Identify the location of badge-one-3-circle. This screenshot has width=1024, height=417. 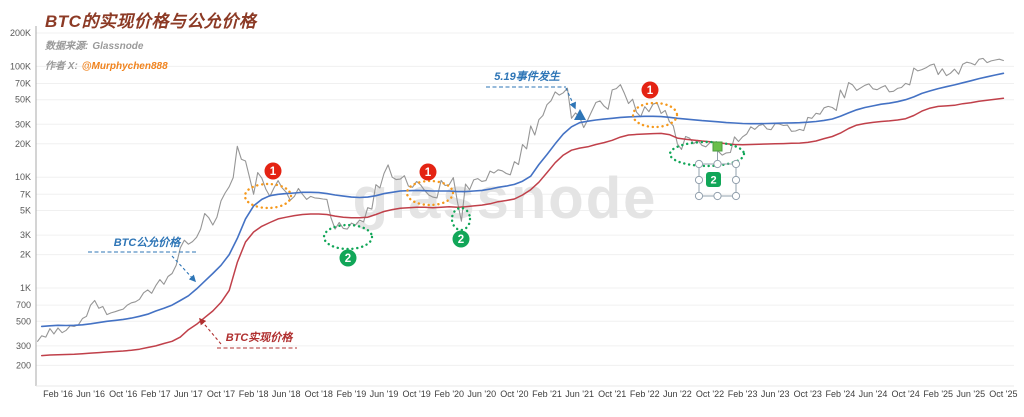
(650, 90).